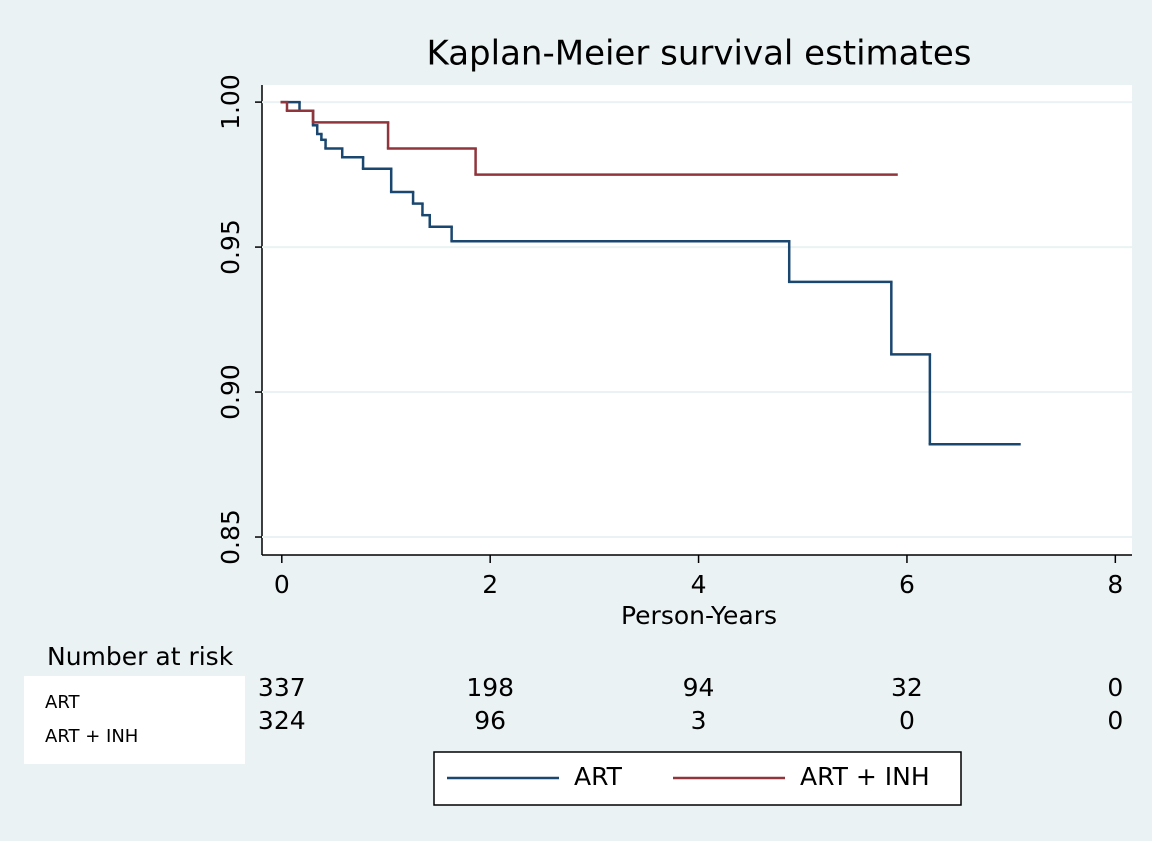 The image size is (1152, 841). Describe the element at coordinates (490, 687) in the screenshot. I see `risk-count: 198` at that location.